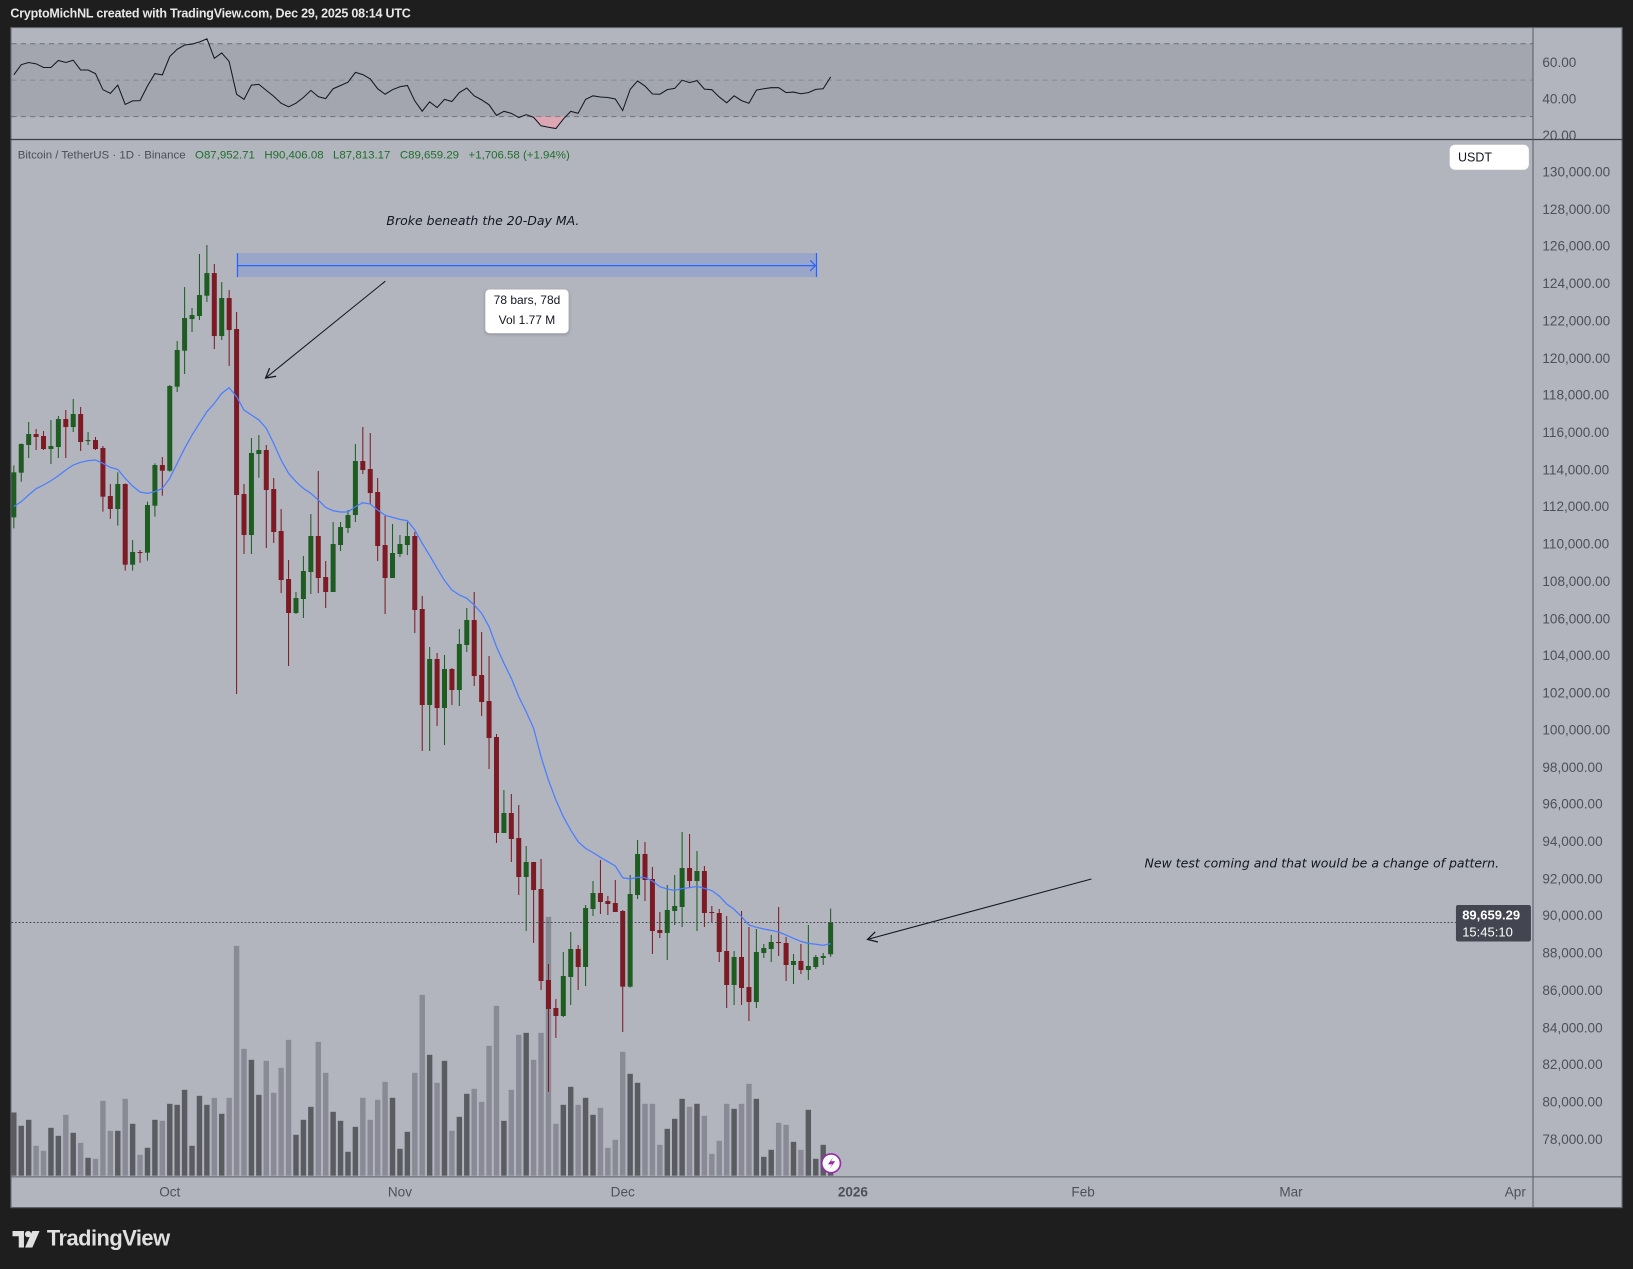 The width and height of the screenshot is (1633, 1269). Describe the element at coordinates (1489, 157) in the screenshot. I see `currency-button: USDT` at that location.